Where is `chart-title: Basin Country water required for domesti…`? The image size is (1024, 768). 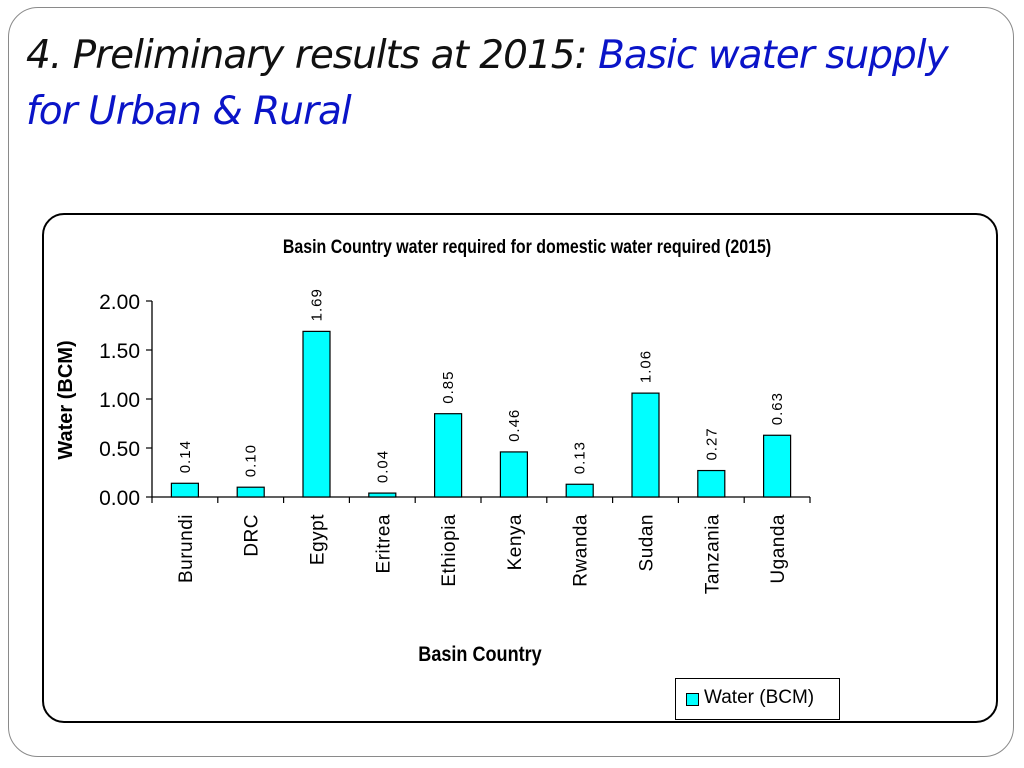 chart-title: Basin Country water required for domesti… is located at coordinates (527, 247).